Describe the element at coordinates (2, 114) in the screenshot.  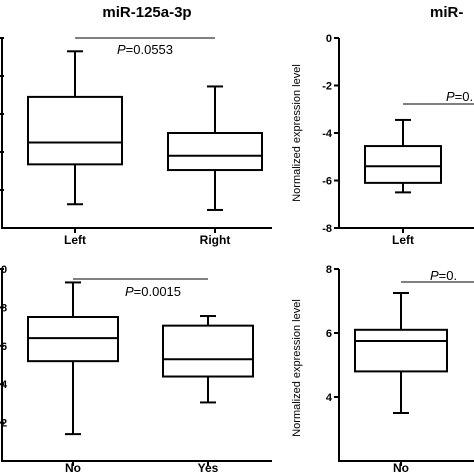
I see `y-axis-ticks` at that location.